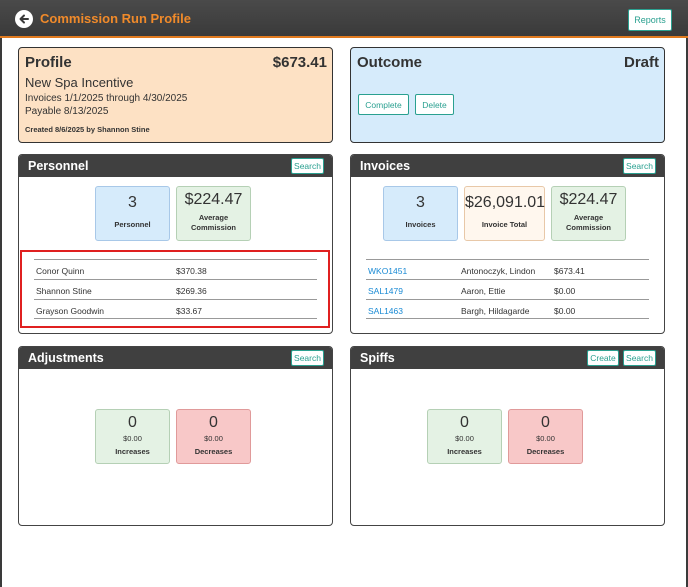 This screenshot has width=688, height=587. I want to click on table-row: Conor Quinn $370.38, so click(175, 269).